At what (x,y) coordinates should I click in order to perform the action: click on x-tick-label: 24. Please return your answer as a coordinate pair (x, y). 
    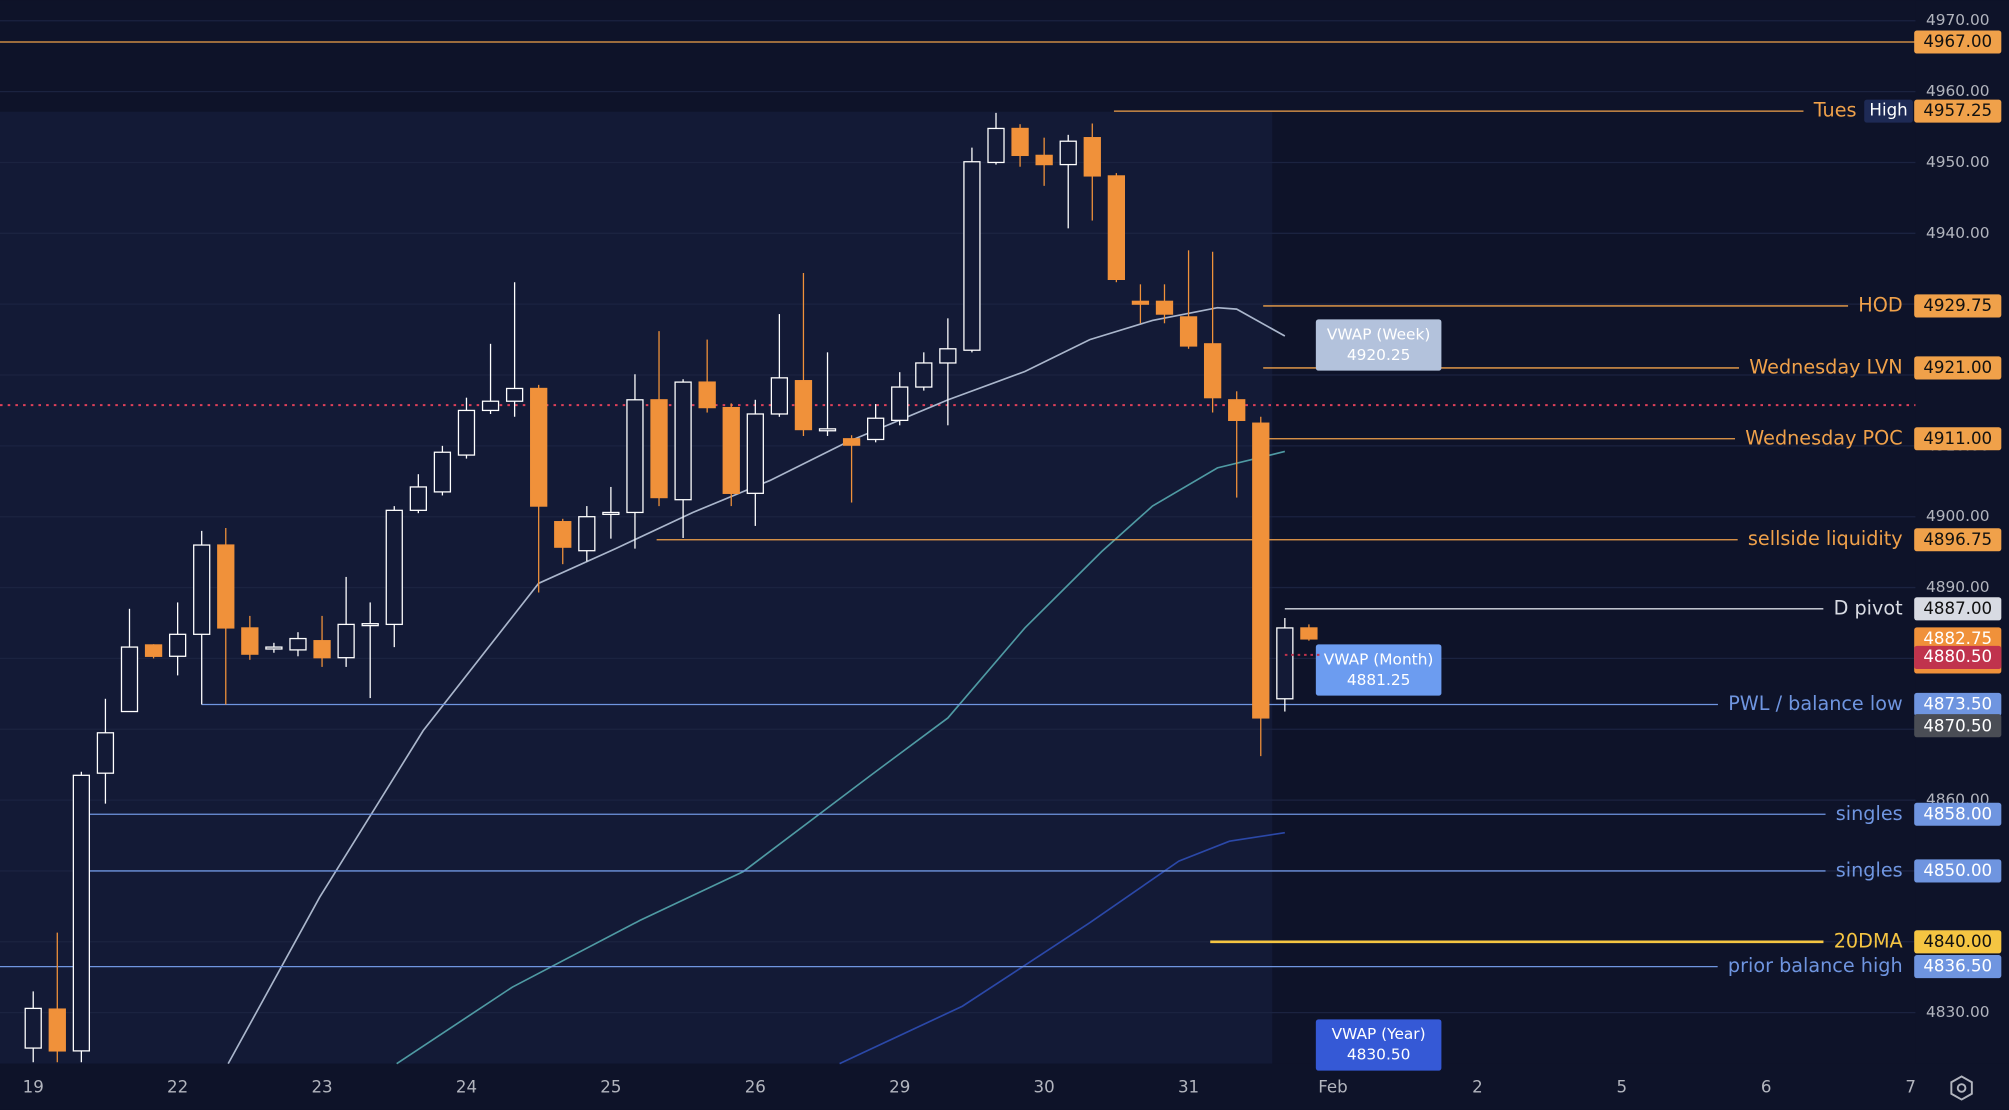
    Looking at the image, I should click on (466, 1087).